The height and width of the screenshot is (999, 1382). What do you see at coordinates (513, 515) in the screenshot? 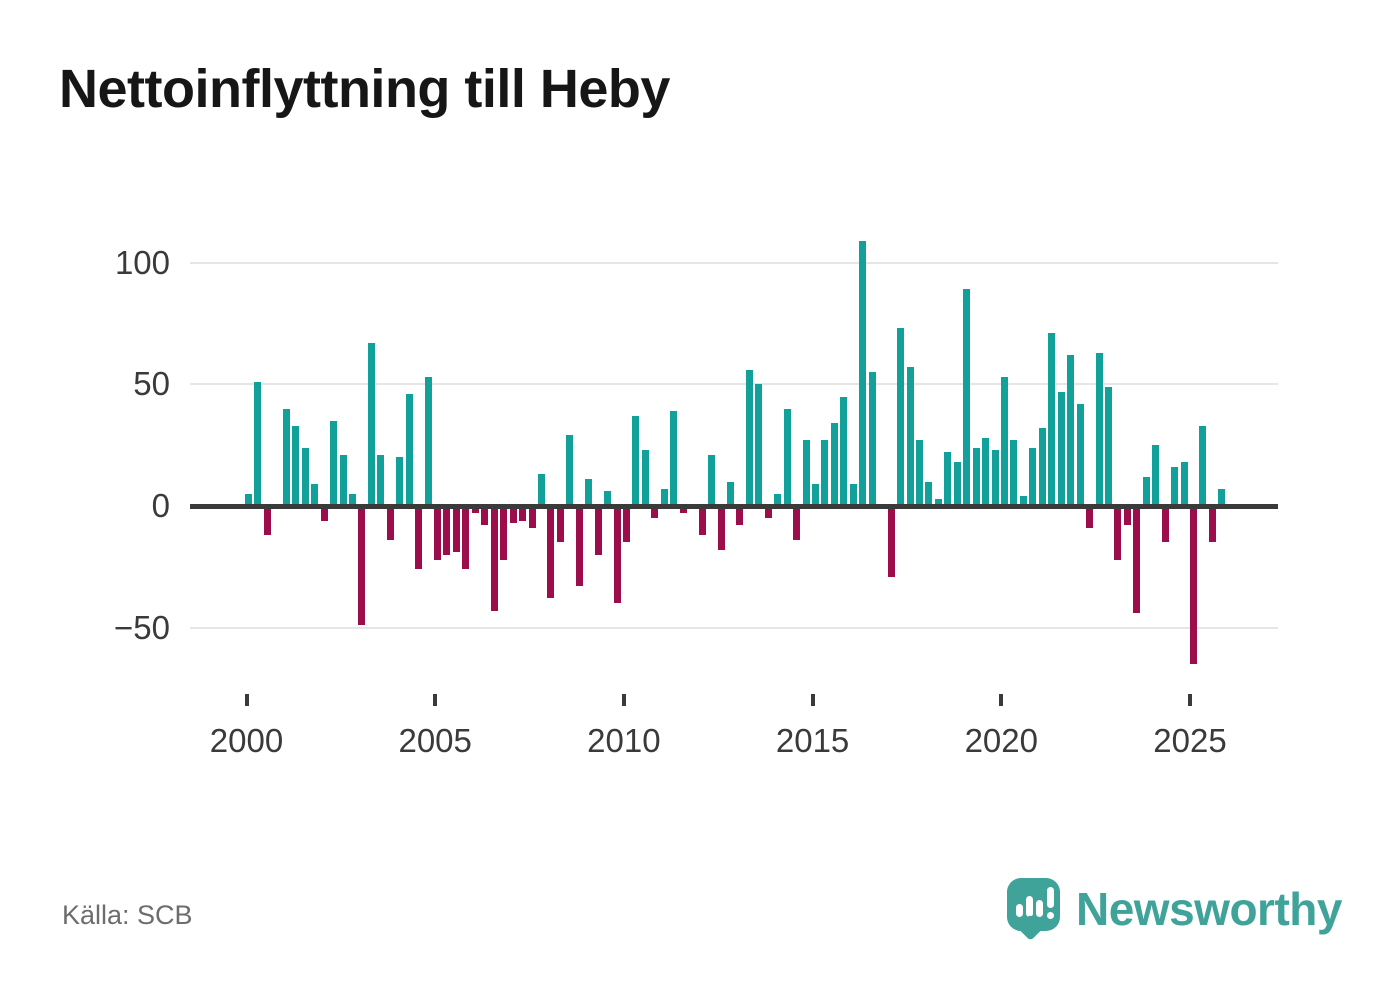
I see `bar-2007-q1` at bounding box center [513, 515].